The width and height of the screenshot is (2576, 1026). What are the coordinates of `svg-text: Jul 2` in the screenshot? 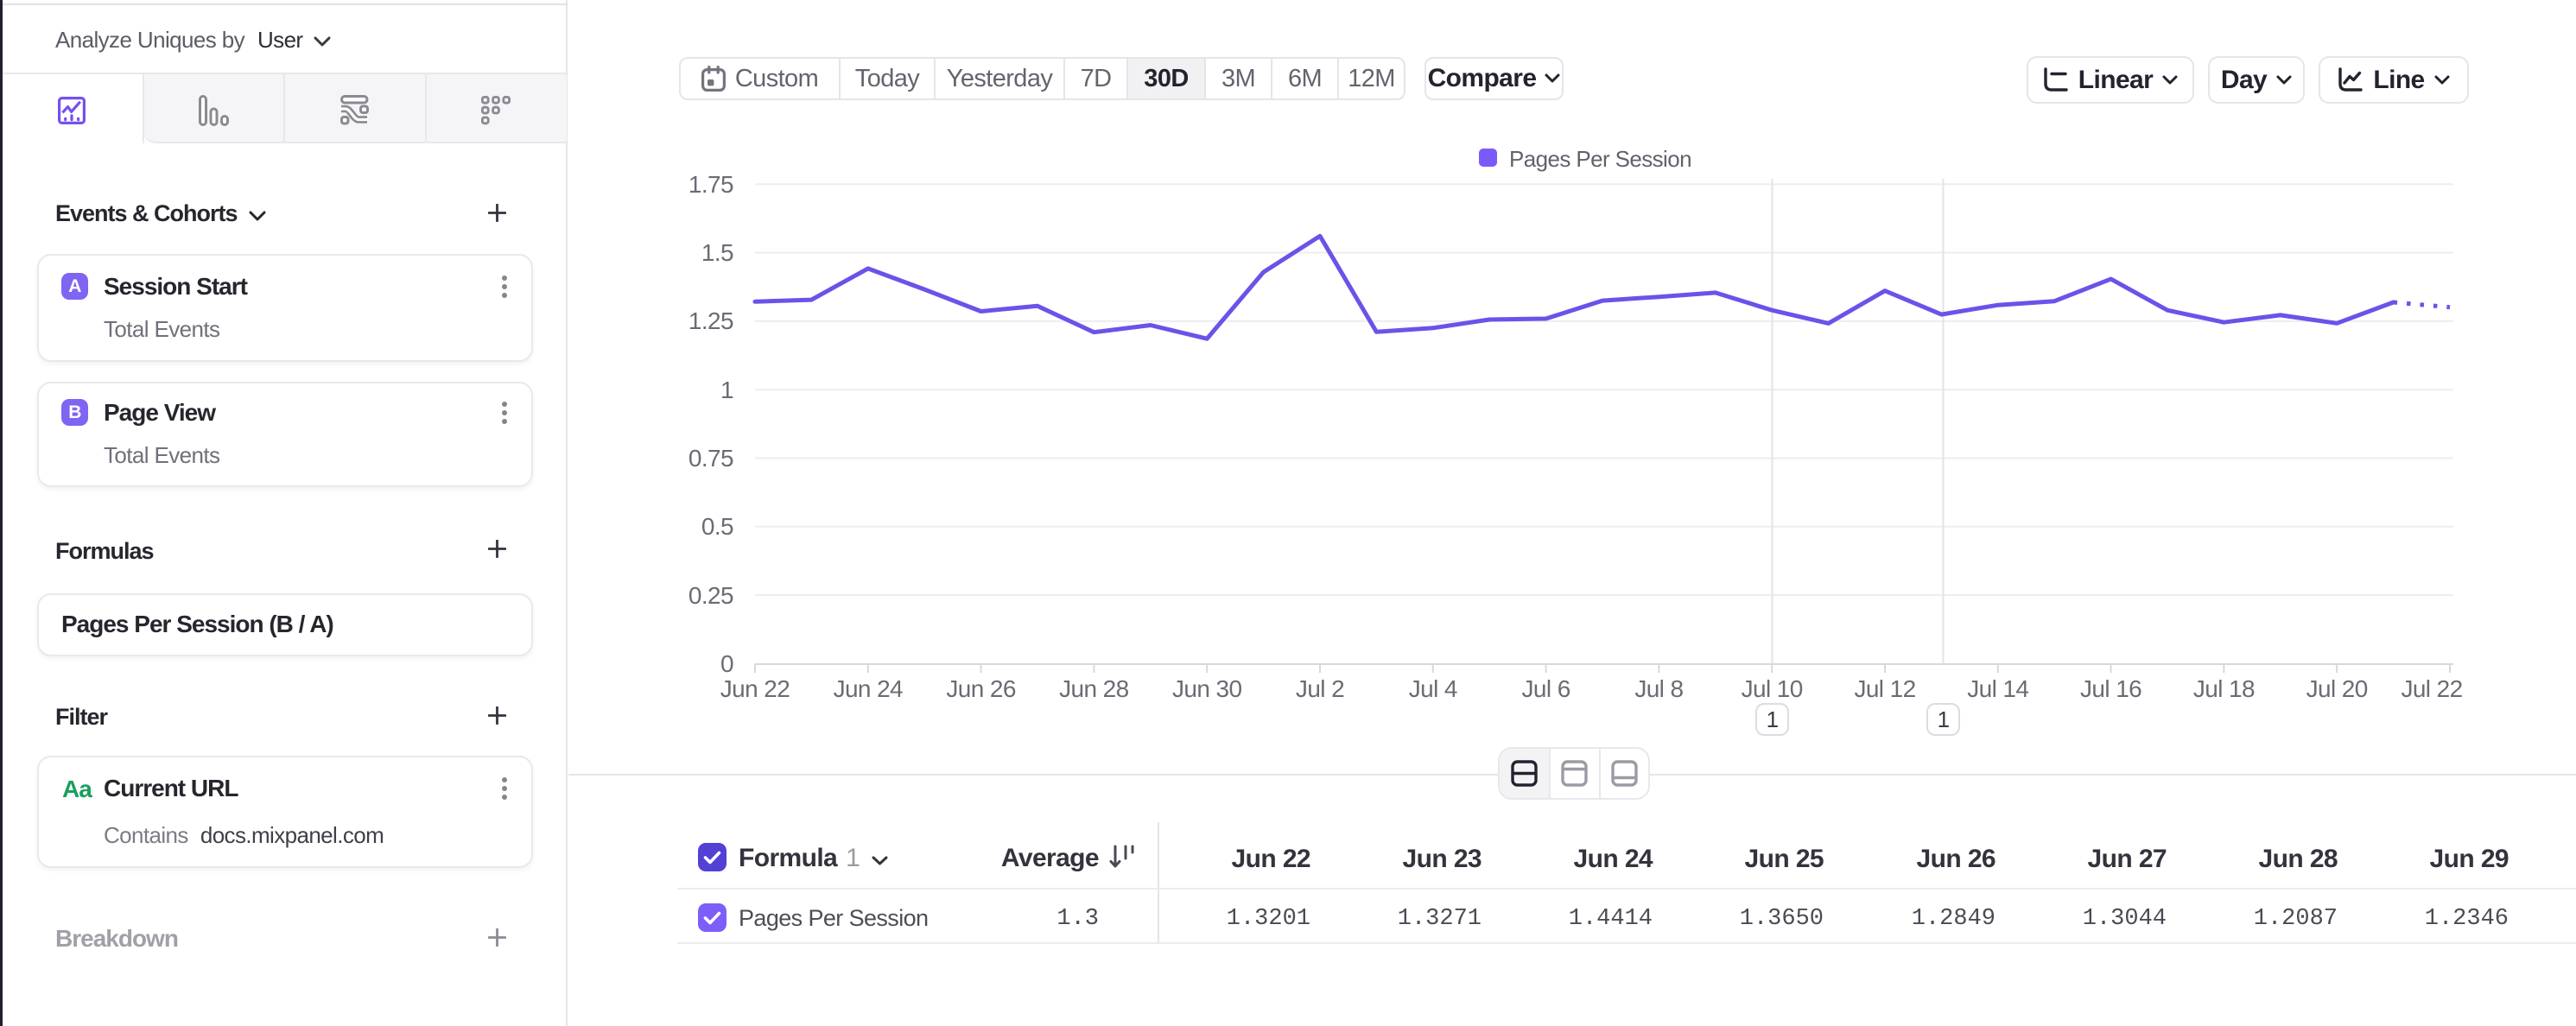 It's located at (1320, 688).